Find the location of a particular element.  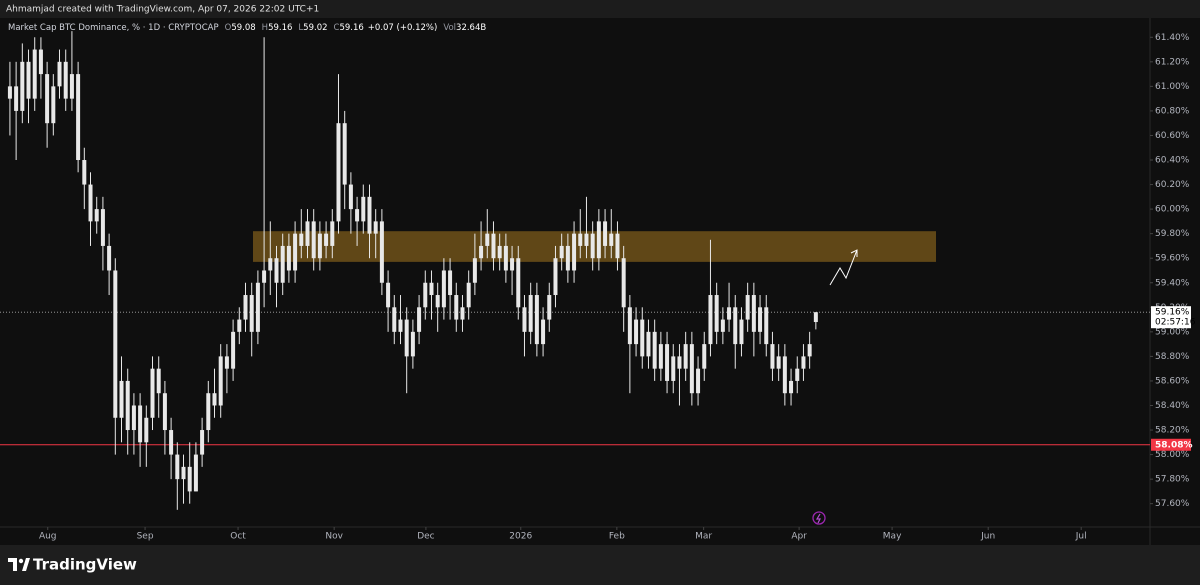

y-tick-label: 59.80% is located at coordinates (1172, 234).